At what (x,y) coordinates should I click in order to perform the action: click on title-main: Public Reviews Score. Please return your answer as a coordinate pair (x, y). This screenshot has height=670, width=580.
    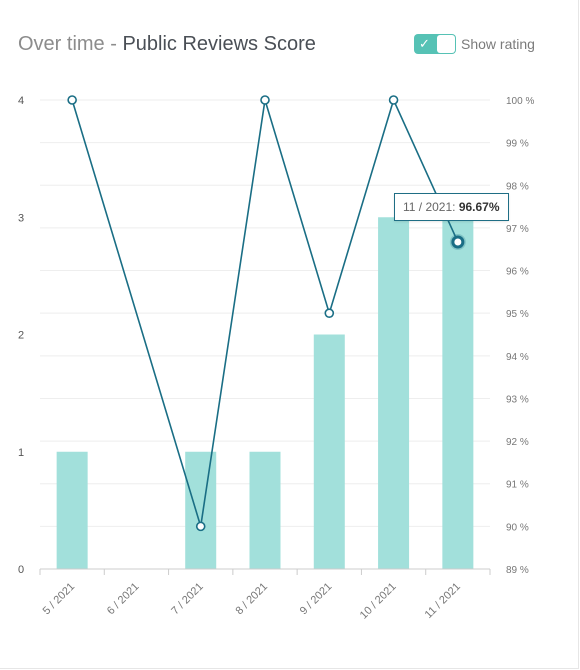
    Looking at the image, I should click on (219, 44).